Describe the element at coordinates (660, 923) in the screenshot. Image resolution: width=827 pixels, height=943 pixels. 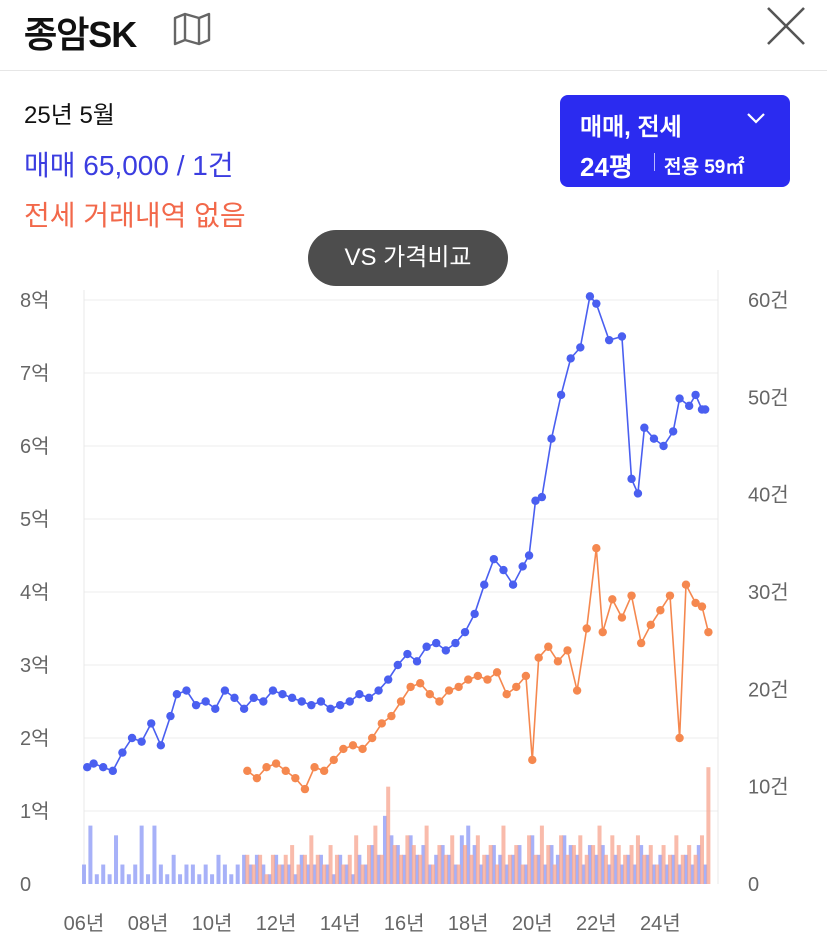
I see `x-tick-label: 24년` at that location.